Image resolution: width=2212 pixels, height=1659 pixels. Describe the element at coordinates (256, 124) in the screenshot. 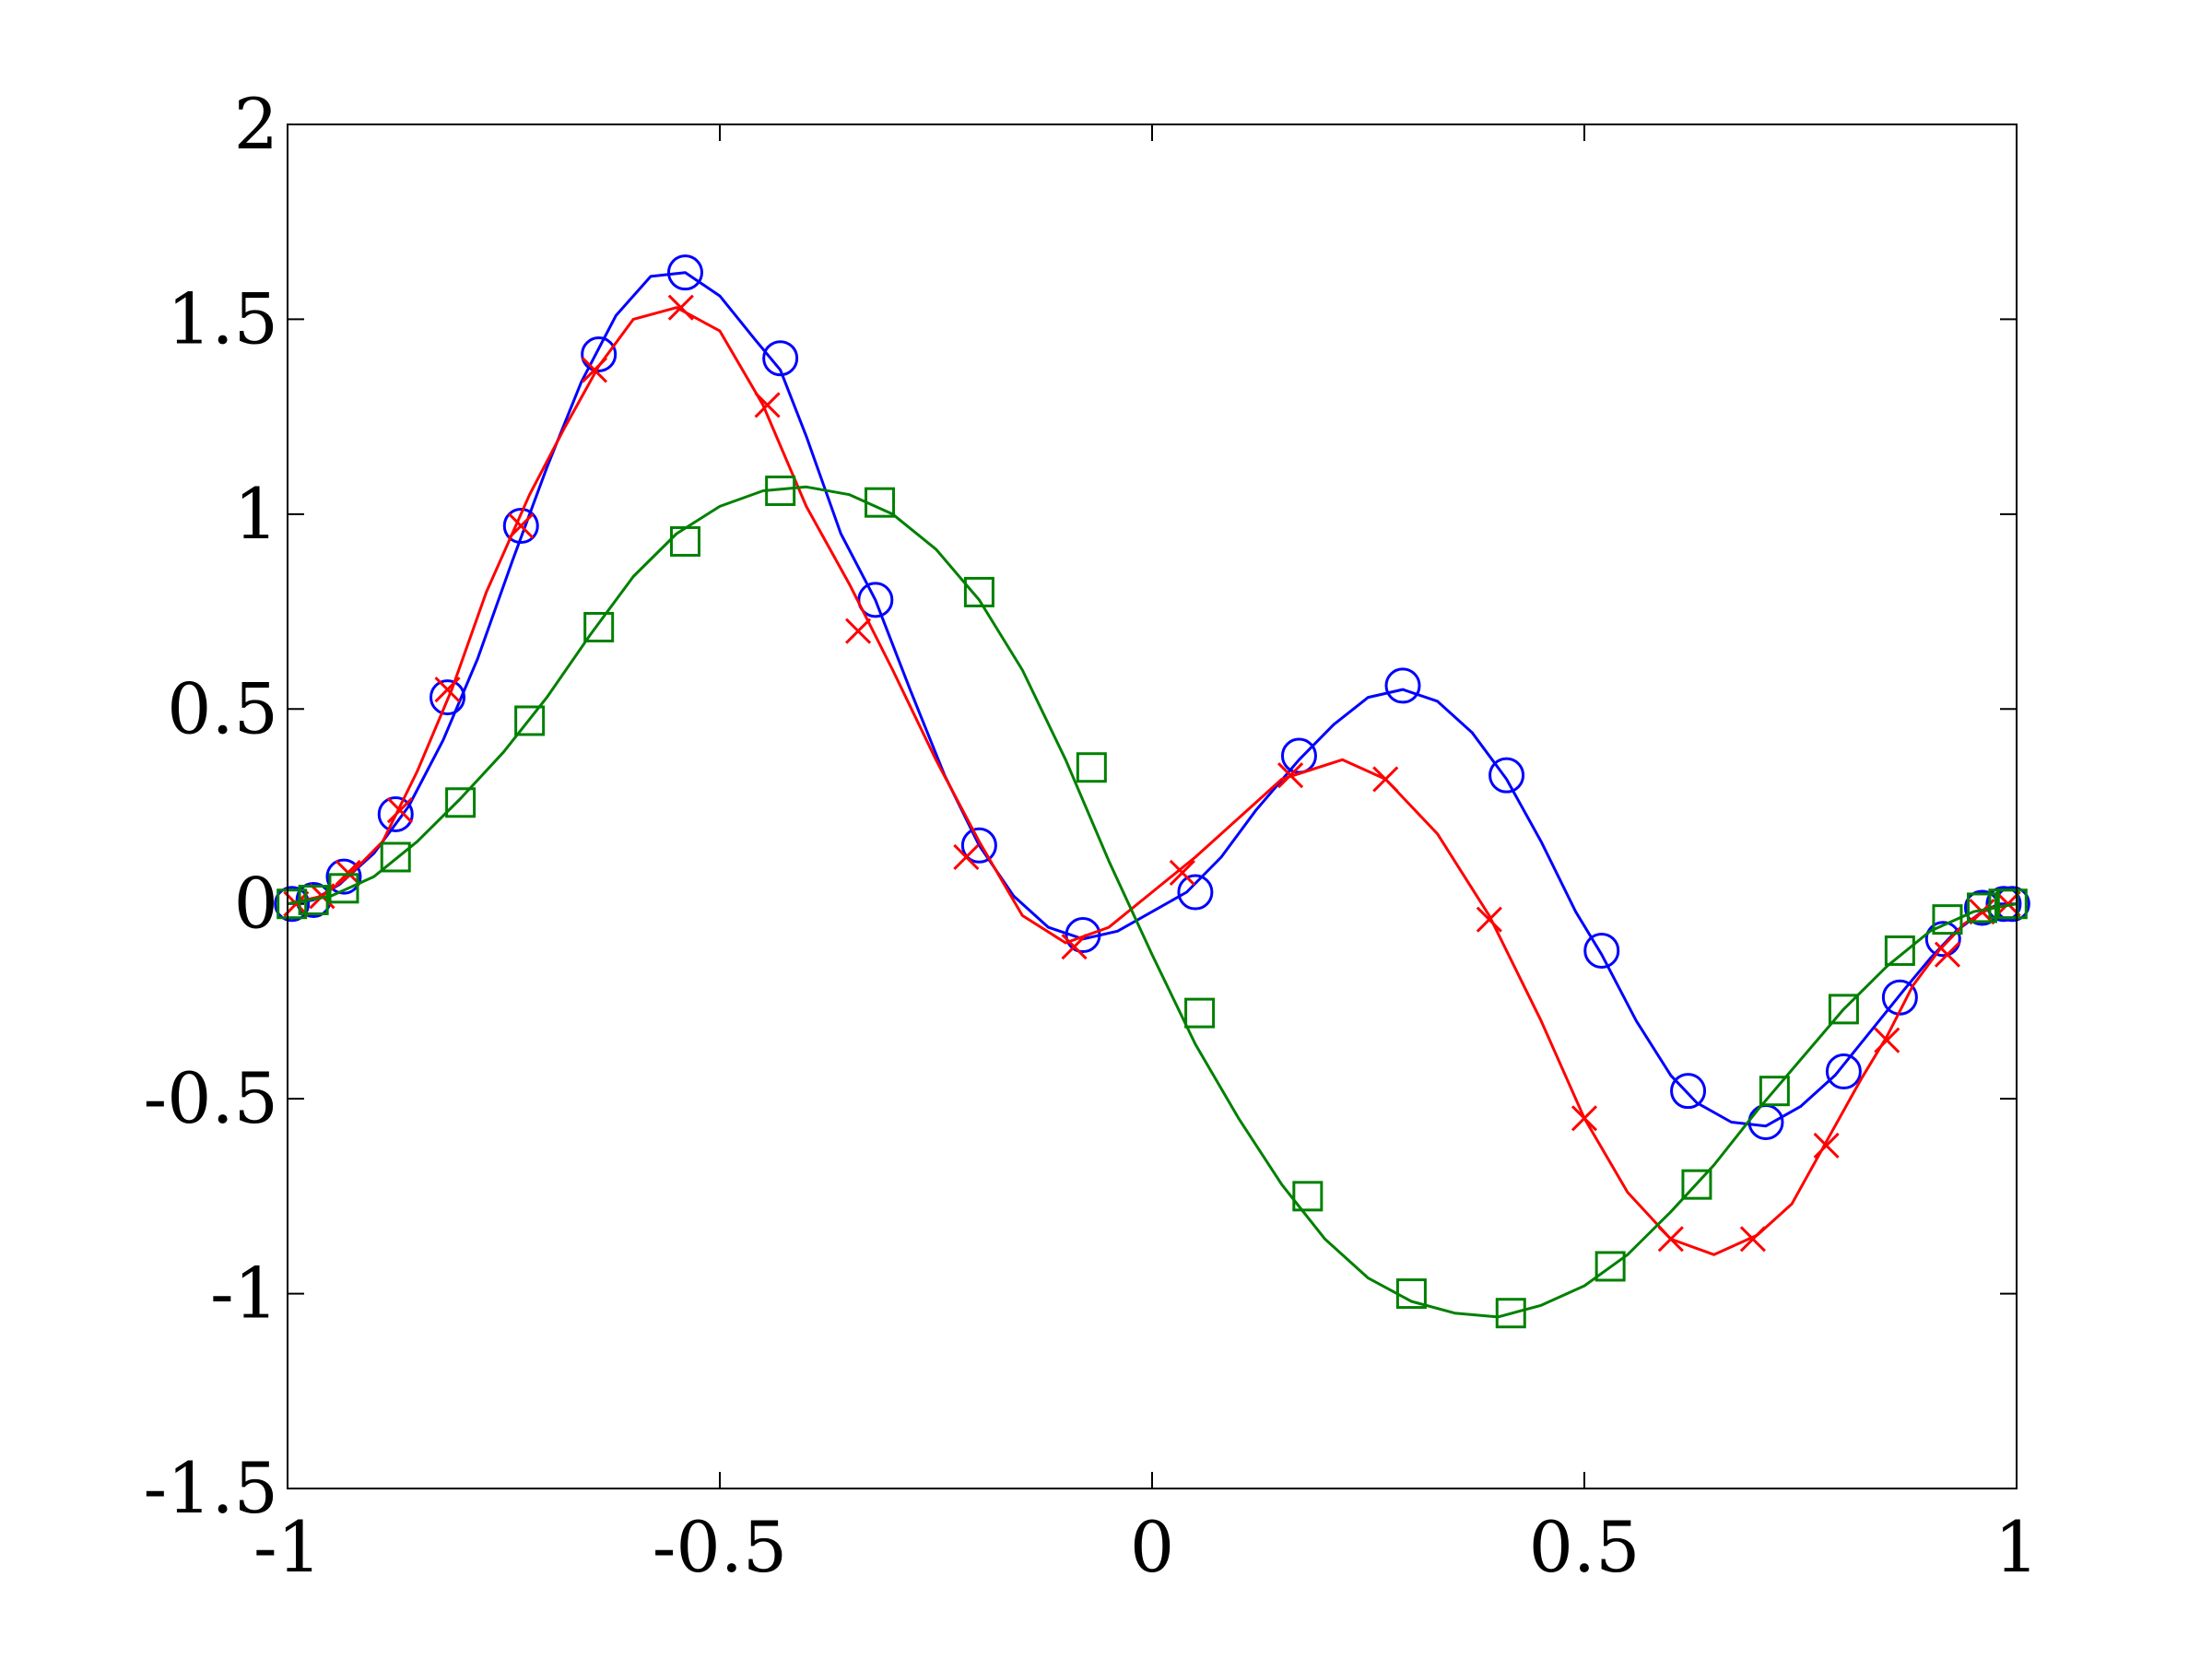

I see `y-tick-label: 2` at that location.